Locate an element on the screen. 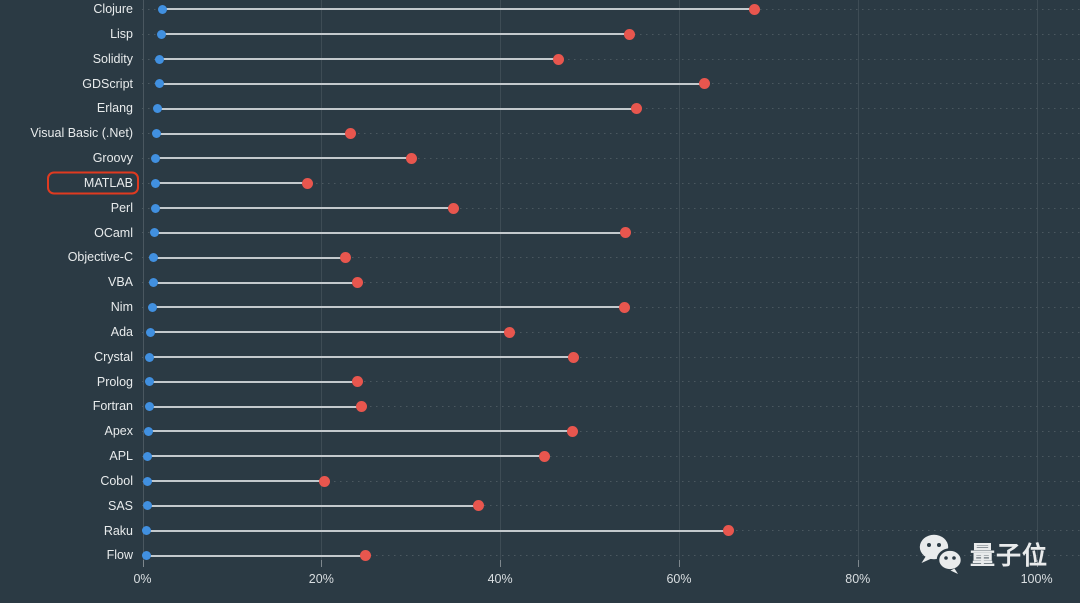 Image resolution: width=1080 pixels, height=603 pixels. chart-row: Clojure is located at coordinates (540, 11).